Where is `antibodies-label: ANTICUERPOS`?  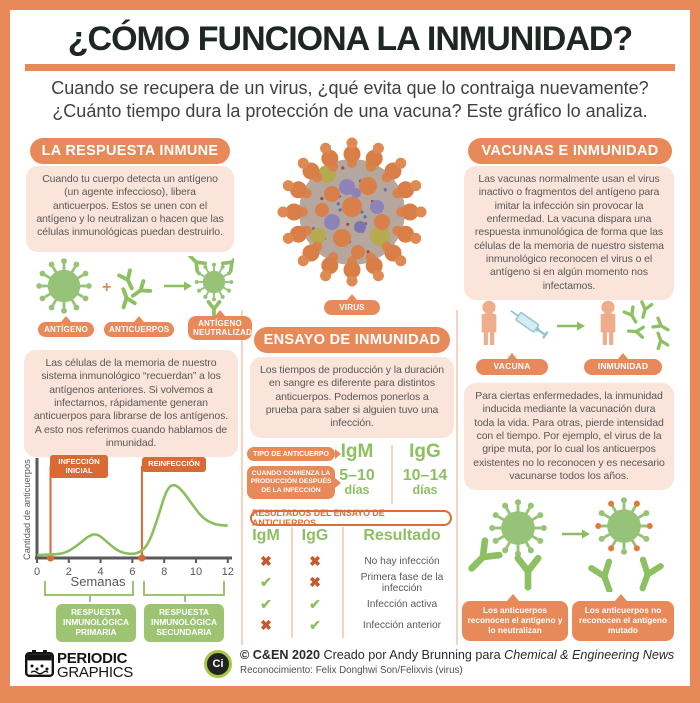 antibodies-label: ANTICUERPOS is located at coordinates (139, 326).